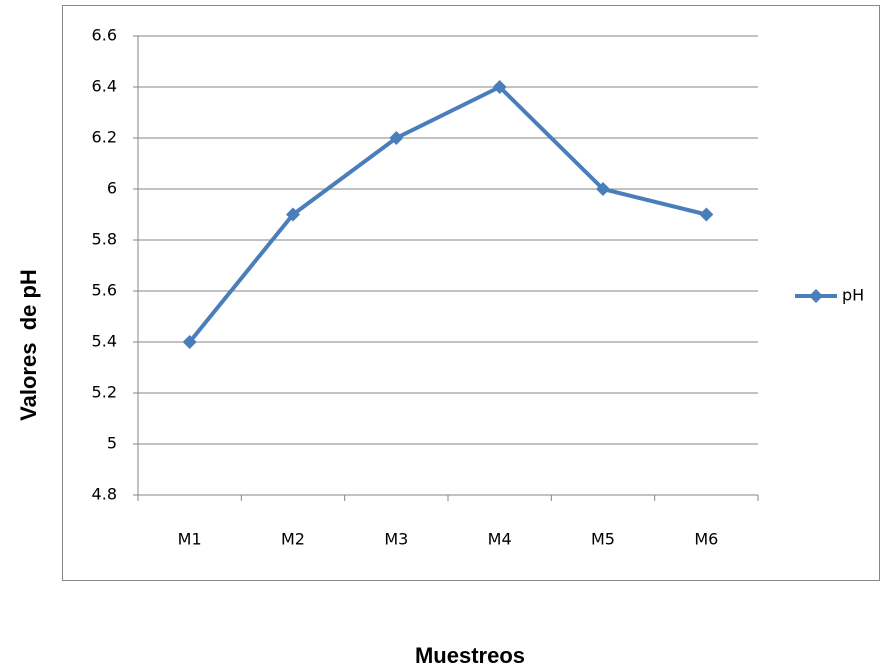 The width and height of the screenshot is (891, 671). I want to click on y-tick-label: 6.6, so click(104, 35).